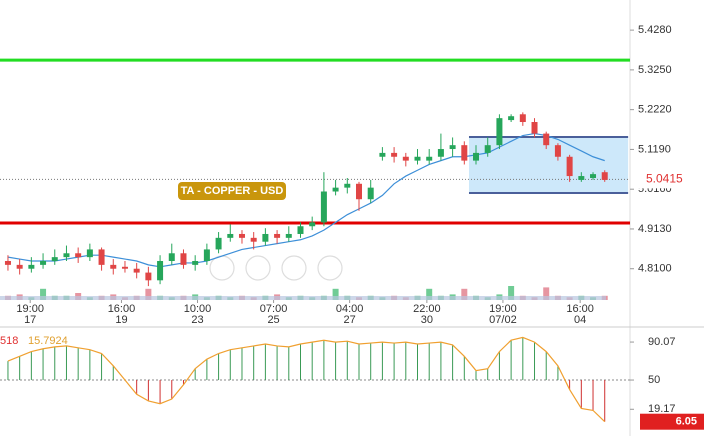 The image size is (704, 436). What do you see at coordinates (580, 320) in the screenshot?
I see `x-tick-sublabel: 04` at bounding box center [580, 320].